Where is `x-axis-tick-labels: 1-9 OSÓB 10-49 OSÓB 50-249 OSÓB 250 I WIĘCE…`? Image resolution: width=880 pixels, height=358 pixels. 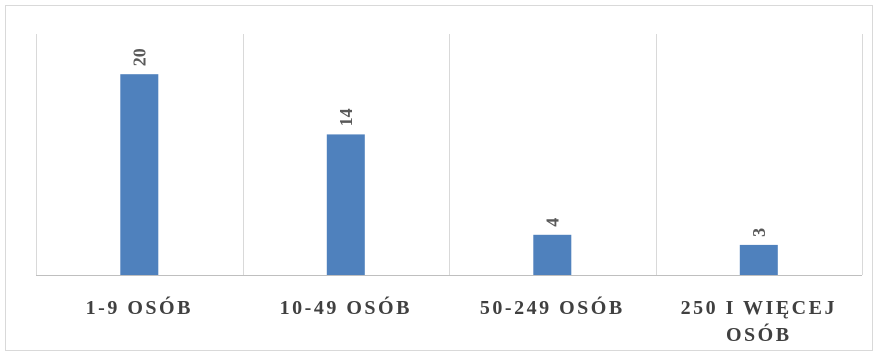
x-axis-tick-labels: 1-9 OSÓB 10-49 OSÓB 50-249 OSÓB 250 I WIĘCE… is located at coordinates (461, 320).